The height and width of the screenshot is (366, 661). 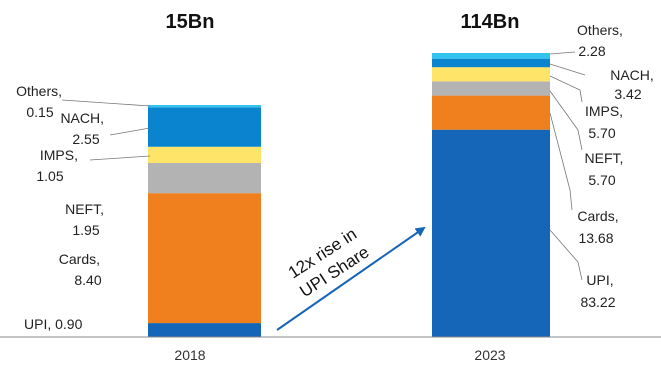 I want to click on label-nach-2018-name: NACH,, so click(x=82, y=118).